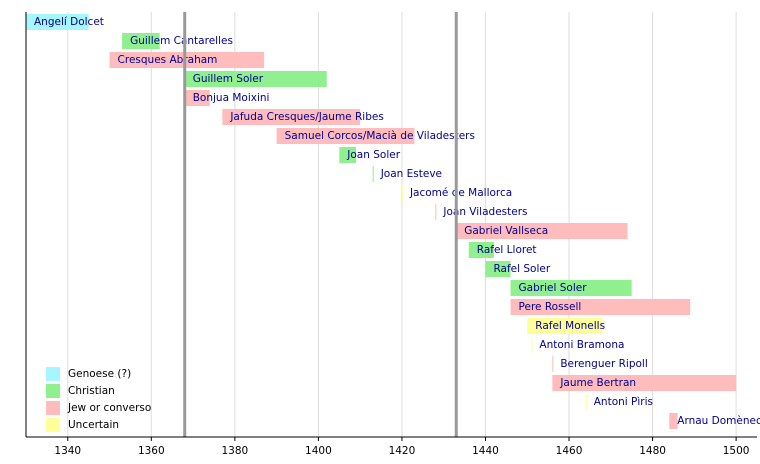 This screenshot has height=464, width=760. Describe the element at coordinates (91, 391) in the screenshot. I see `legend-label: Christian` at that location.